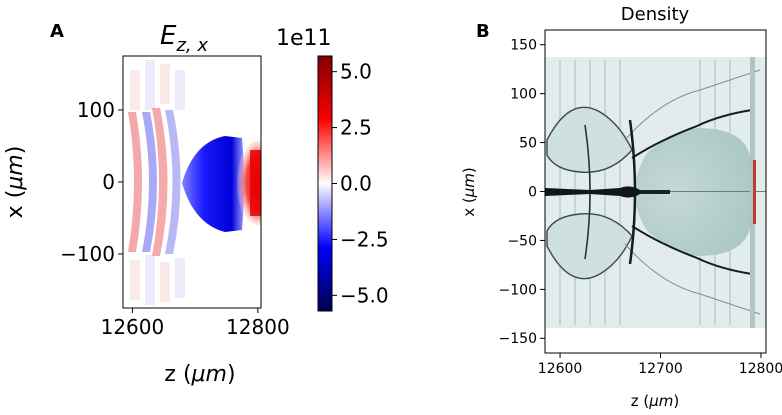 This screenshot has width=782, height=415. Describe the element at coordinates (528, 143) in the screenshot. I see `y-tick-label: 50` at that location.